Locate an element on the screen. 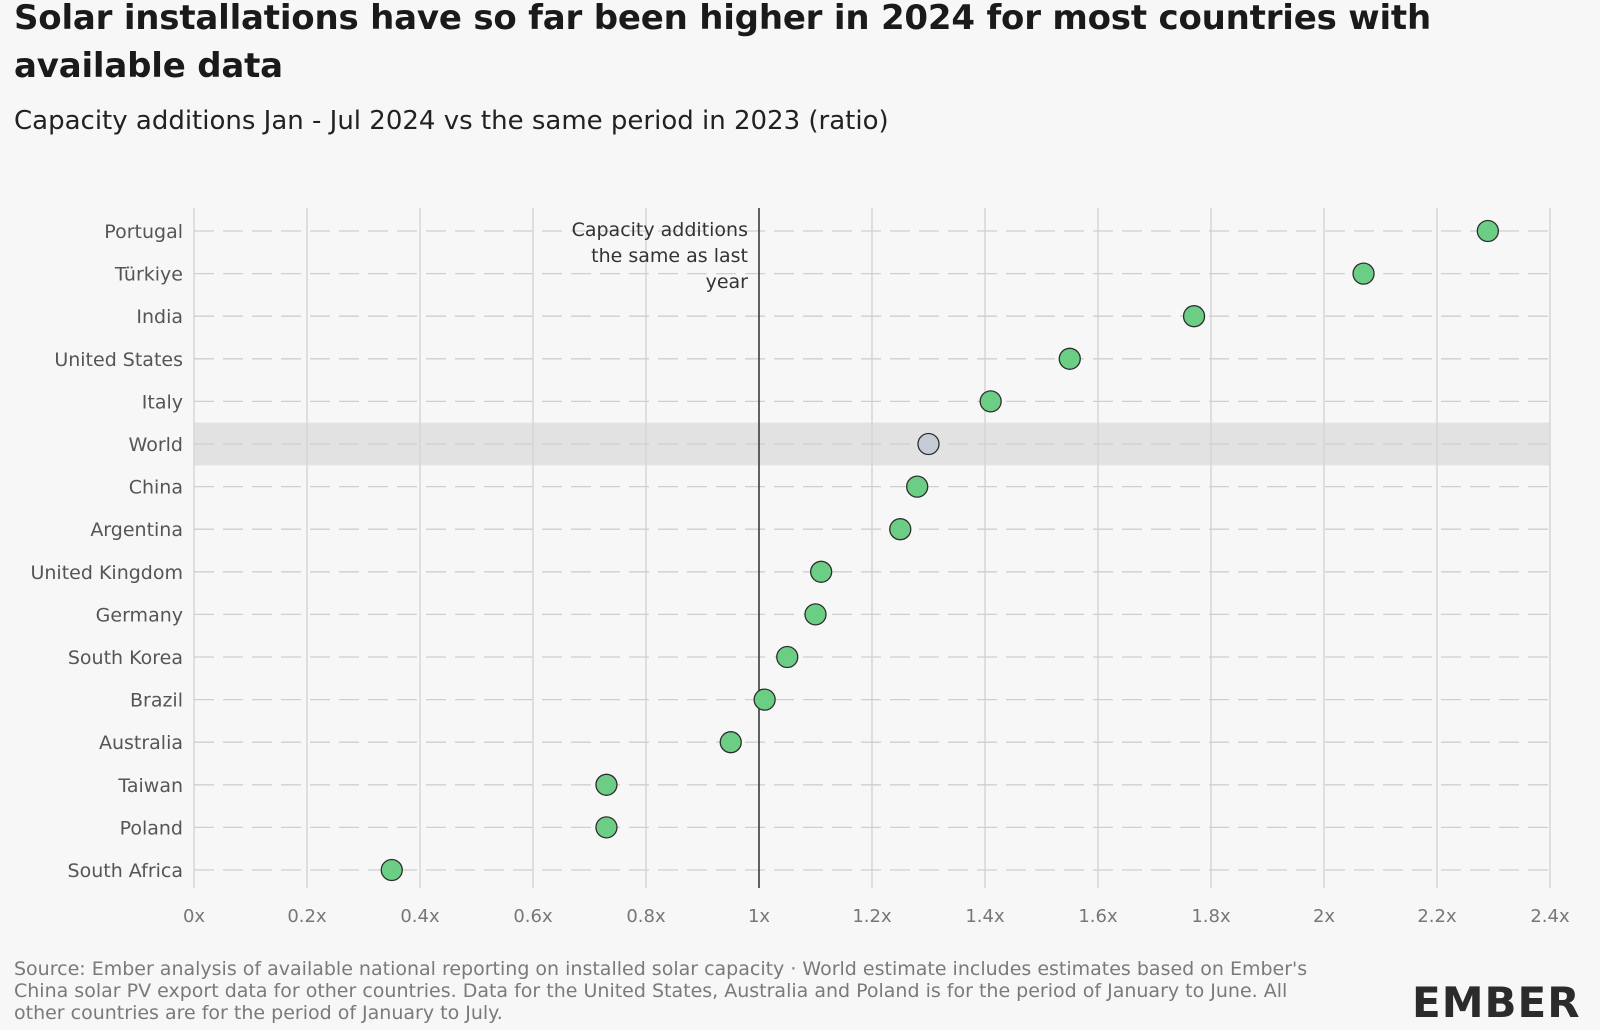 The width and height of the screenshot is (1600, 1030). reference-layer: Capacity additions the same as last year is located at coordinates (666, 548).